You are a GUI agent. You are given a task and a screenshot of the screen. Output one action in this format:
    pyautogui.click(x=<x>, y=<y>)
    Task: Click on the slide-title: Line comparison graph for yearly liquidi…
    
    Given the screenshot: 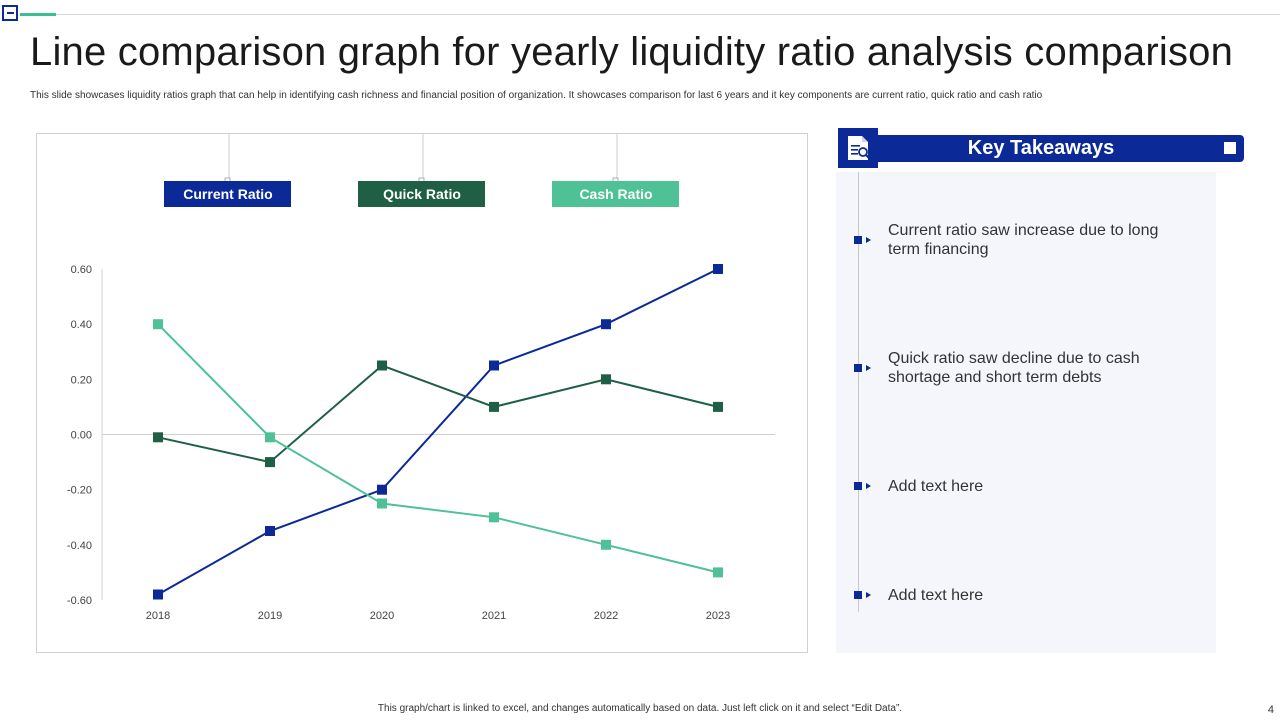 What is the action you would take?
    pyautogui.click(x=632, y=52)
    